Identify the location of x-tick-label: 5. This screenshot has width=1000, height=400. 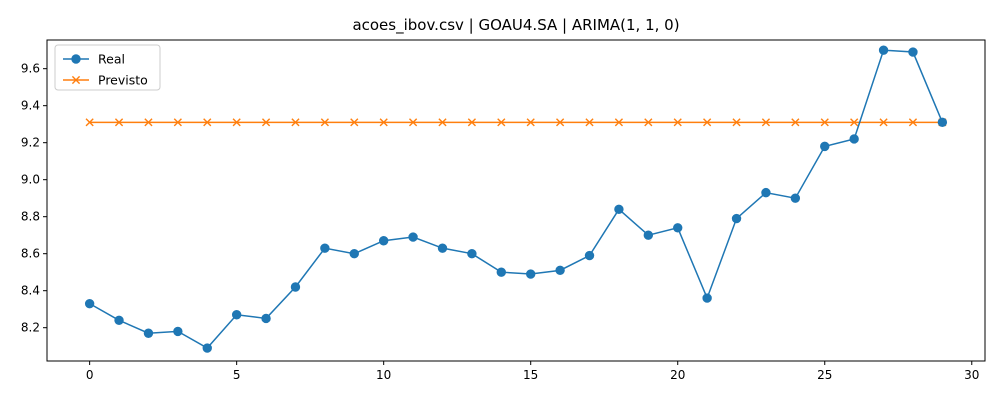
(237, 375).